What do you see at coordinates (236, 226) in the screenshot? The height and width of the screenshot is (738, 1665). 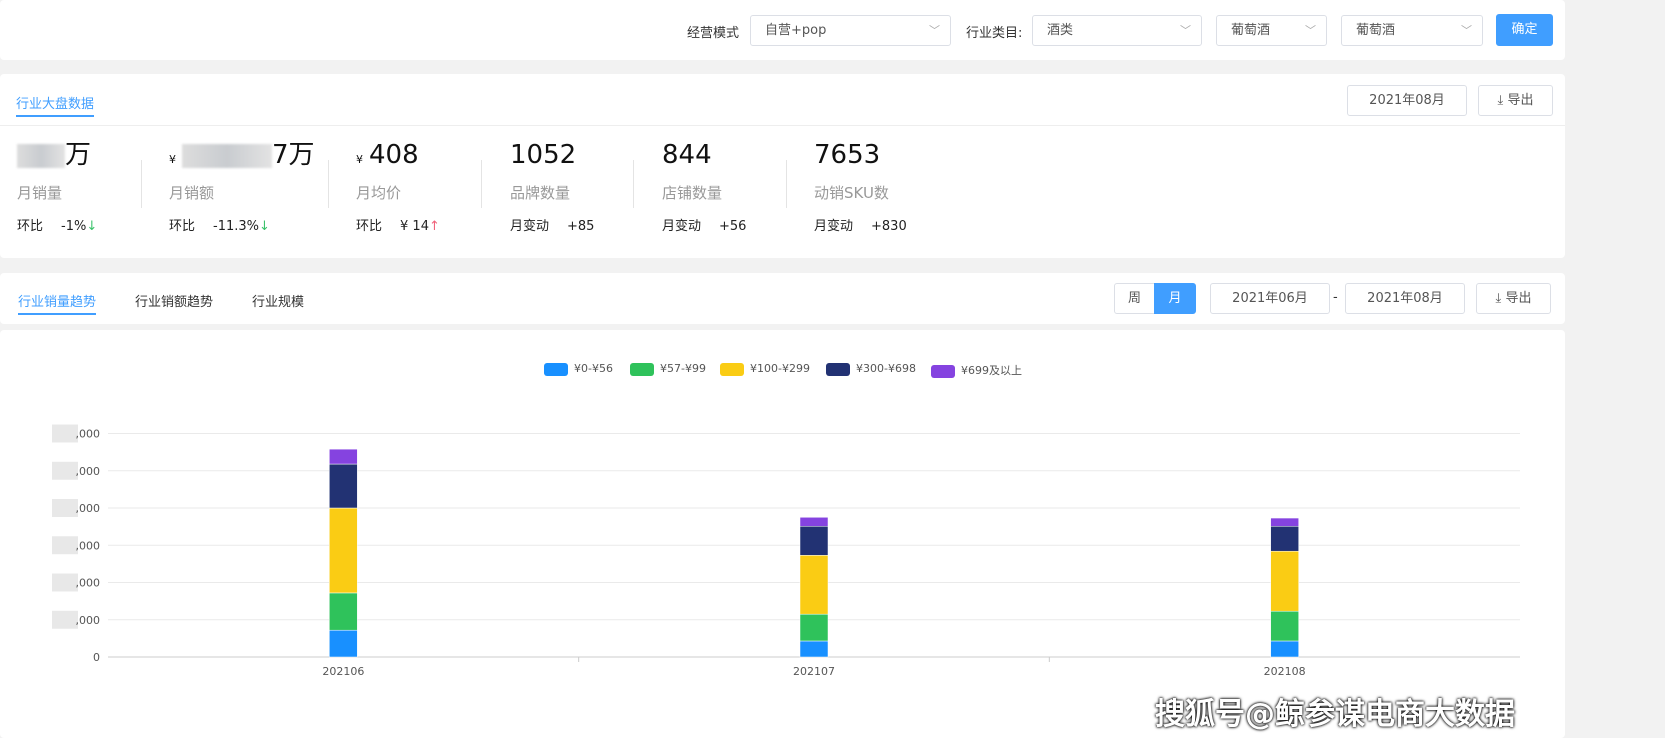 I see `chg-value: -11.3%` at bounding box center [236, 226].